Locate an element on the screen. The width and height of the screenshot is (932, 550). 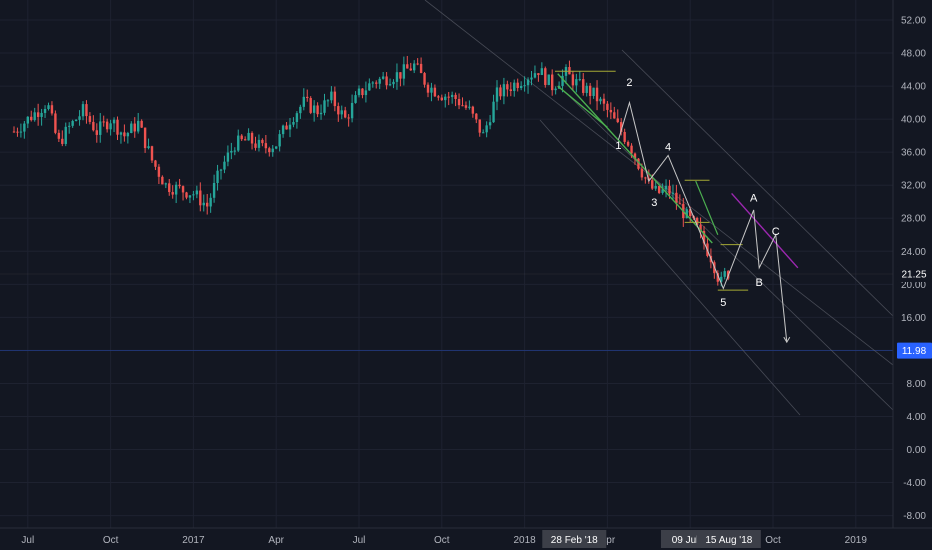
wave-label-3: 3 is located at coordinates (654, 203).